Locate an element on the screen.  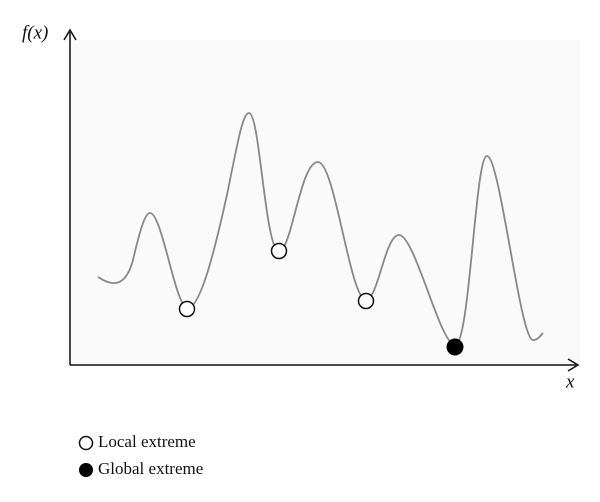
x-arrow is located at coordinates (573, 365).